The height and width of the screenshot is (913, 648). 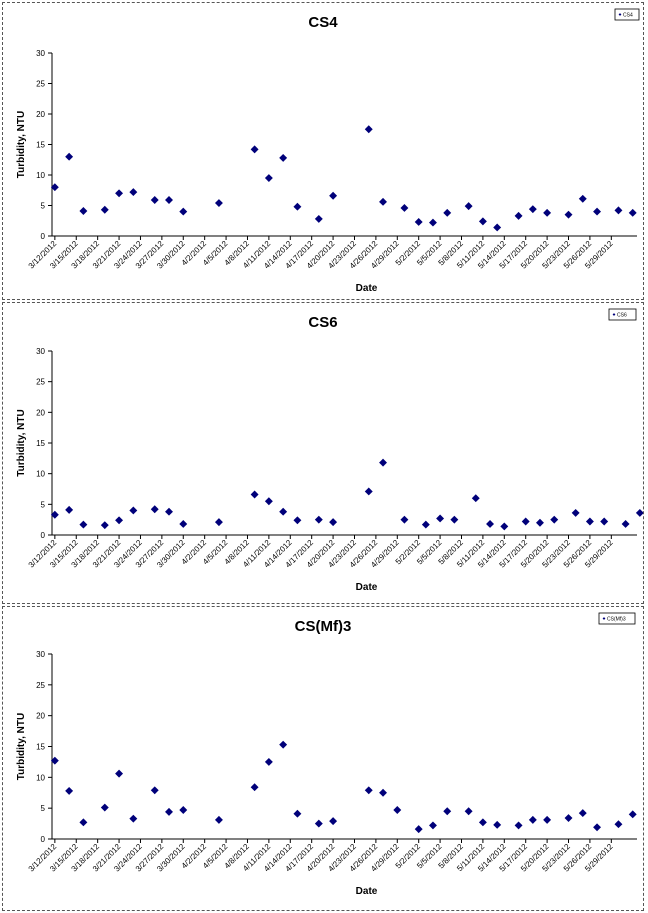 What do you see at coordinates (322, 322) in the screenshot?
I see `chart-title-cs6: CS6` at bounding box center [322, 322].